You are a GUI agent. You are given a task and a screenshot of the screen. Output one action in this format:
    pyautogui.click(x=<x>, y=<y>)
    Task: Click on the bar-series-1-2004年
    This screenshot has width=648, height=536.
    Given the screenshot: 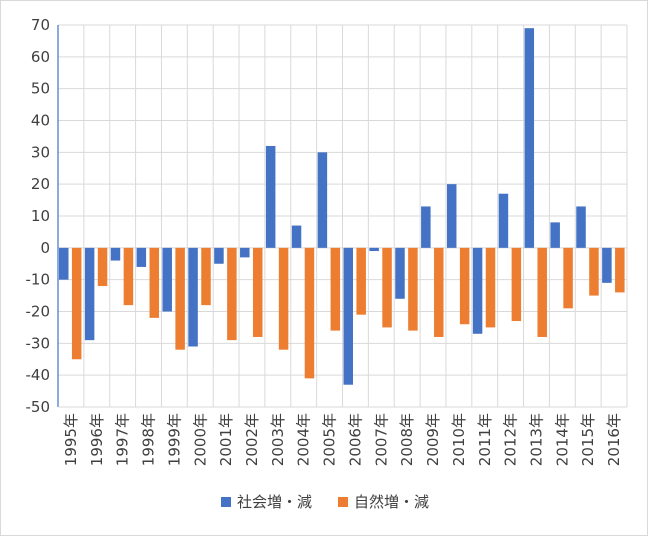 What is the action you would take?
    pyautogui.click(x=296, y=236)
    